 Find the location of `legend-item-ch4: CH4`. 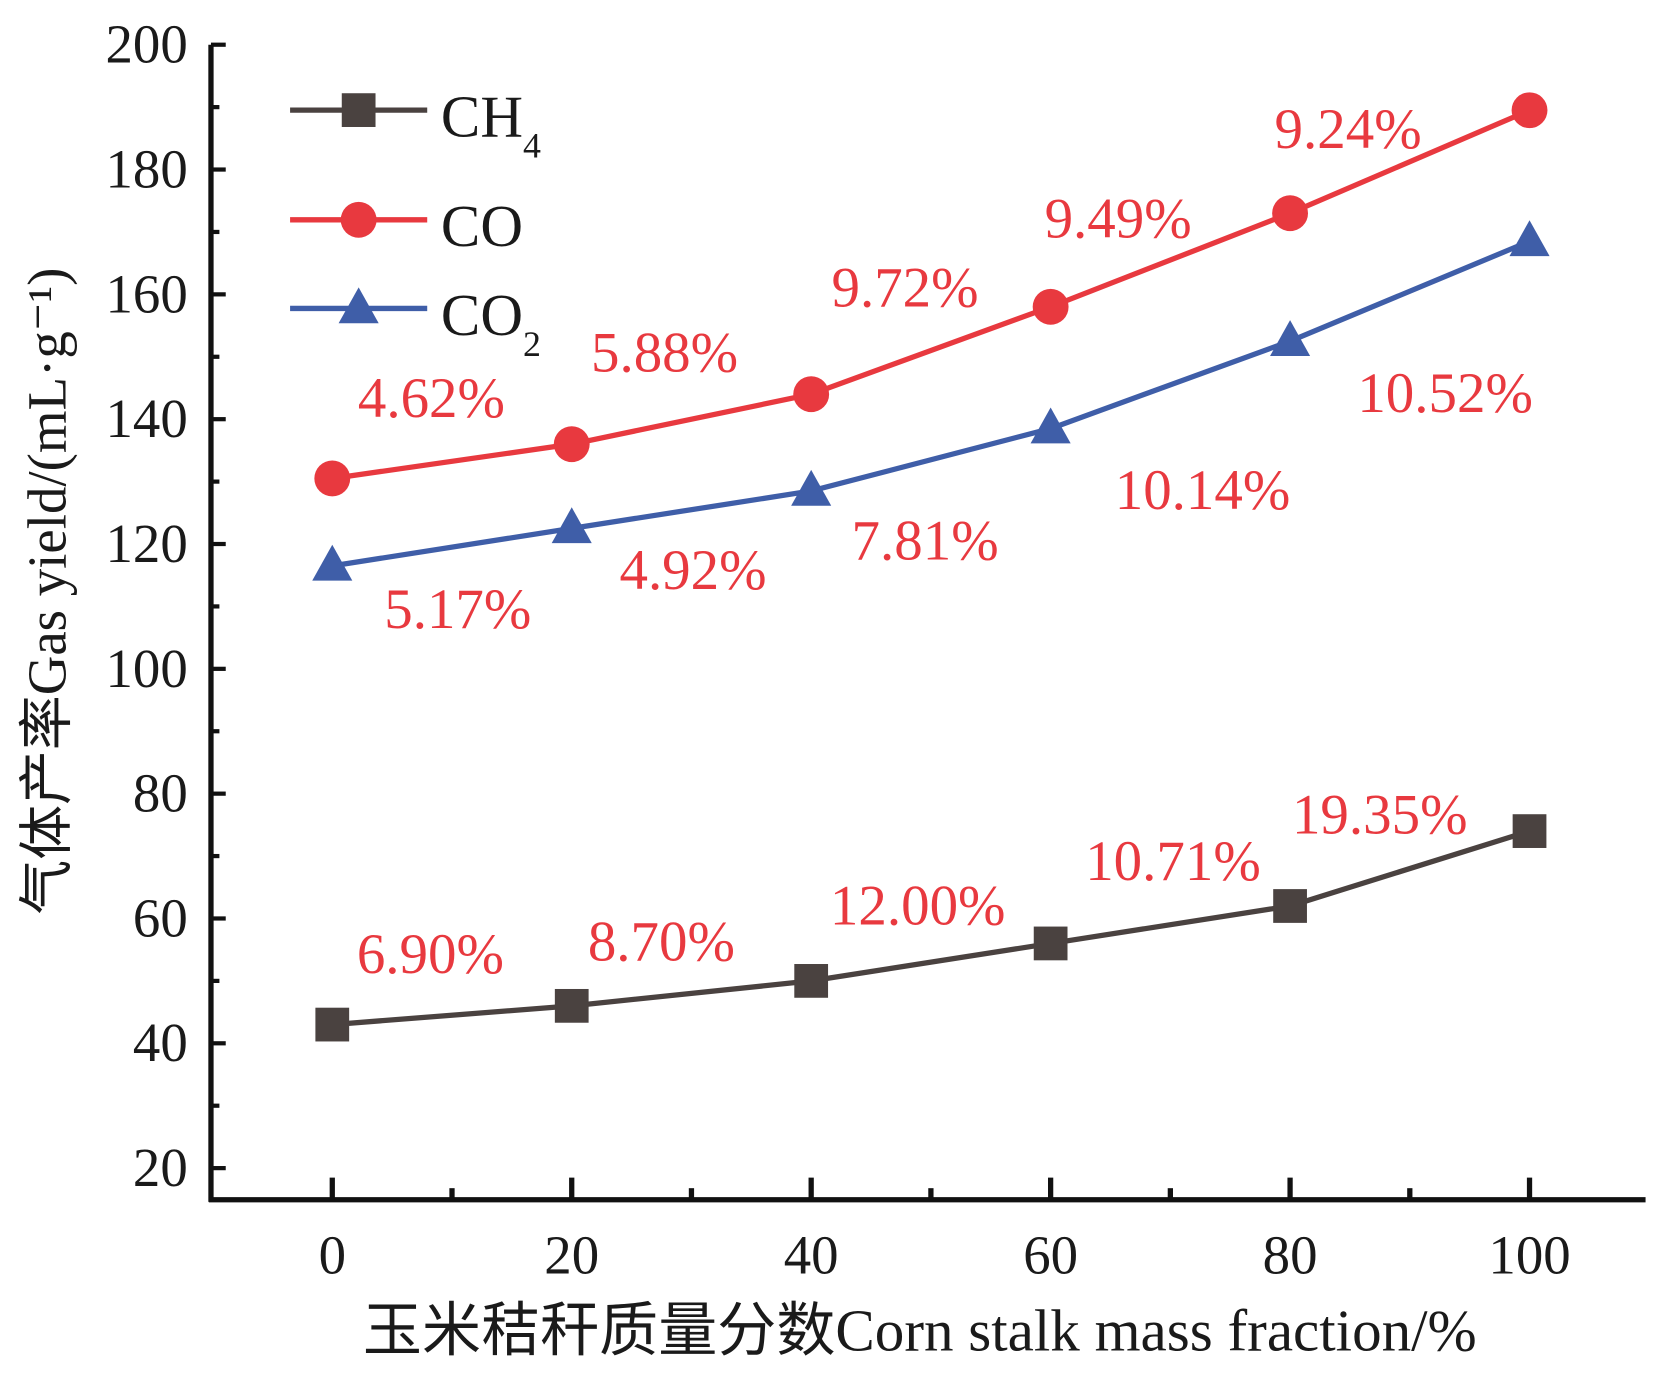

legend-item-ch4: CH4 is located at coordinates (415, 124).